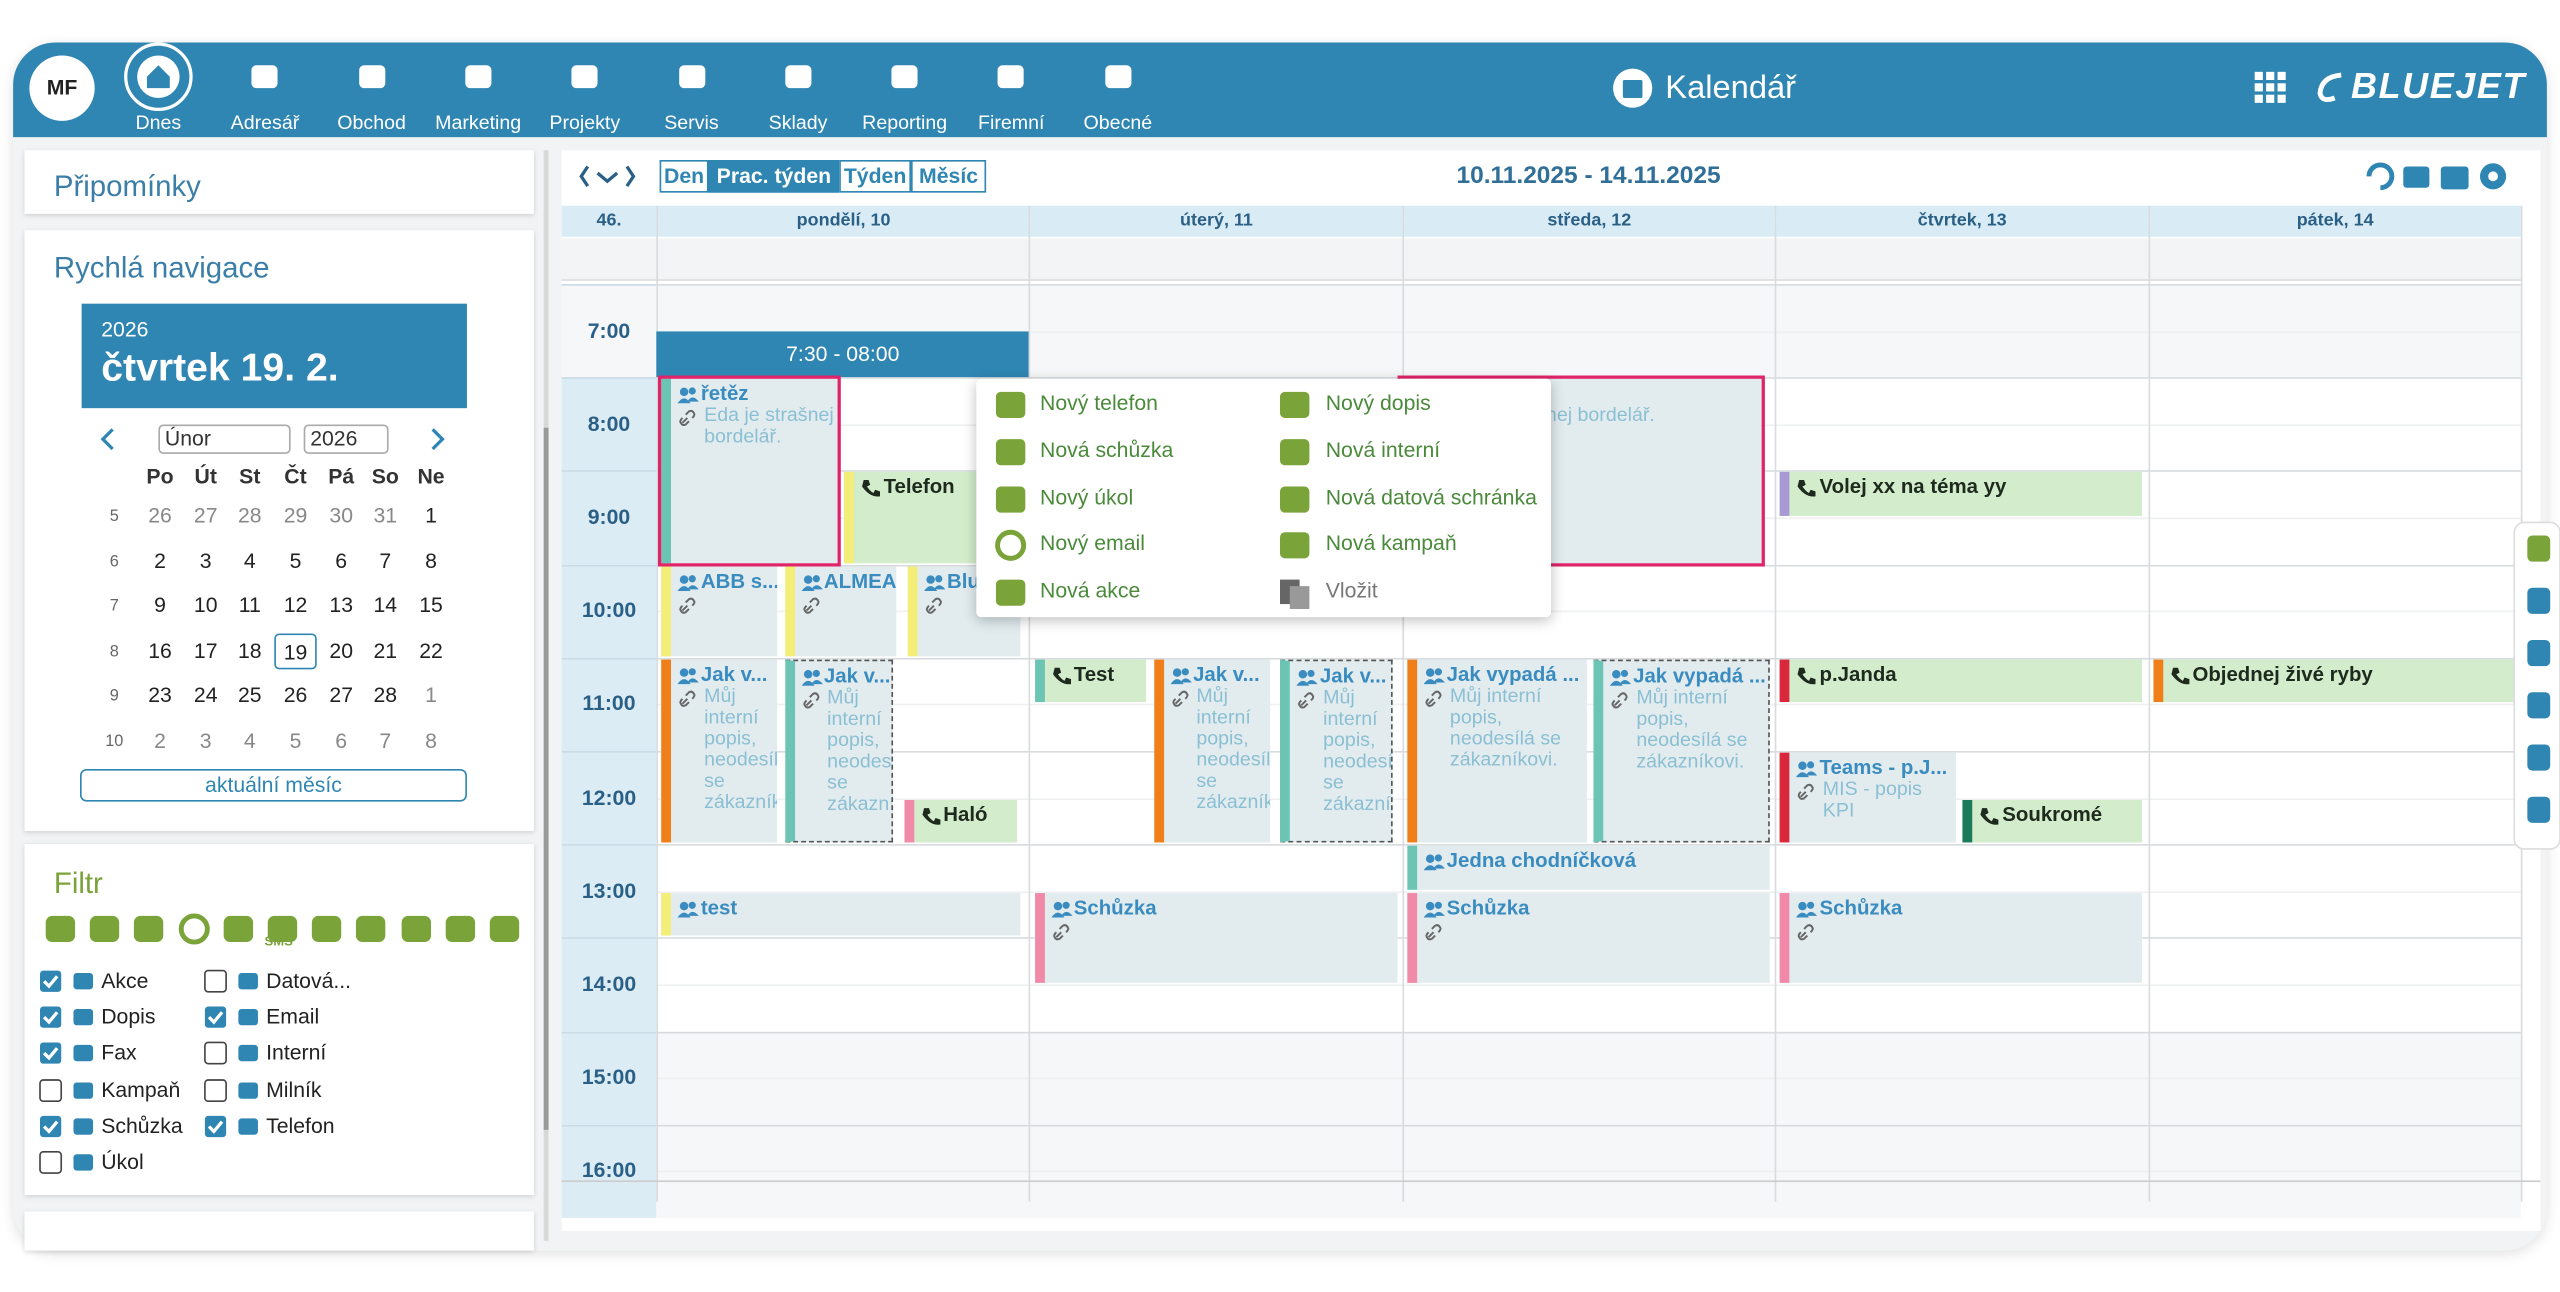 The height and width of the screenshot is (1292, 2560). What do you see at coordinates (841, 610) in the screenshot?
I see `event: ALMEA` at bounding box center [841, 610].